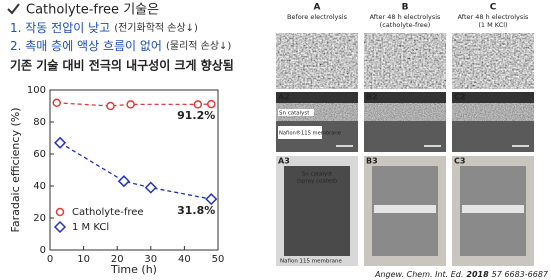 Image resolution: width=551 pixels, height=280 pixels. Describe the element at coordinates (459, 97) in the screenshot. I see `panel-label: C2` at that location.